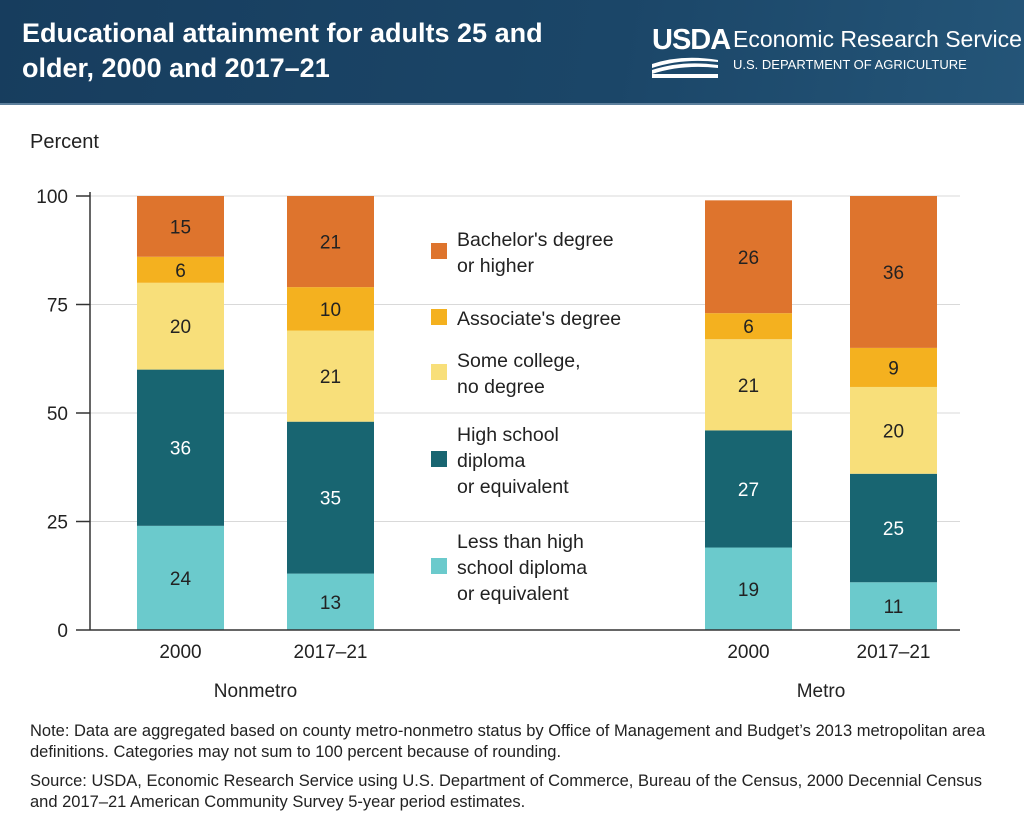 Image resolution: width=1024 pixels, height=839 pixels. I want to click on legend-label: Associate's degree, so click(539, 319).